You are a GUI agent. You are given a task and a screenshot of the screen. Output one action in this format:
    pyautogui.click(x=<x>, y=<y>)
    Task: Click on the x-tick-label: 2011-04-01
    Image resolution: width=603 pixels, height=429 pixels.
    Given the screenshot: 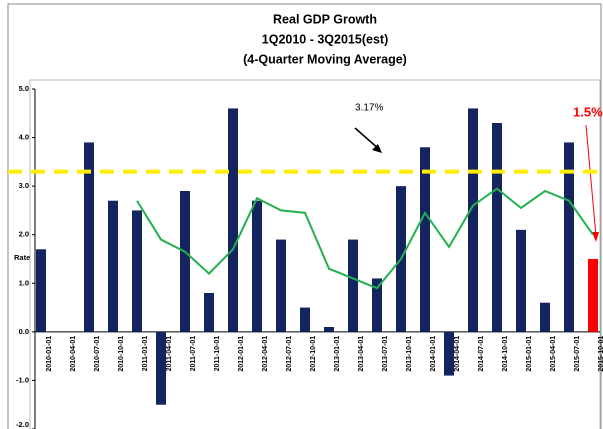 What is the action you would take?
    pyautogui.click(x=169, y=354)
    